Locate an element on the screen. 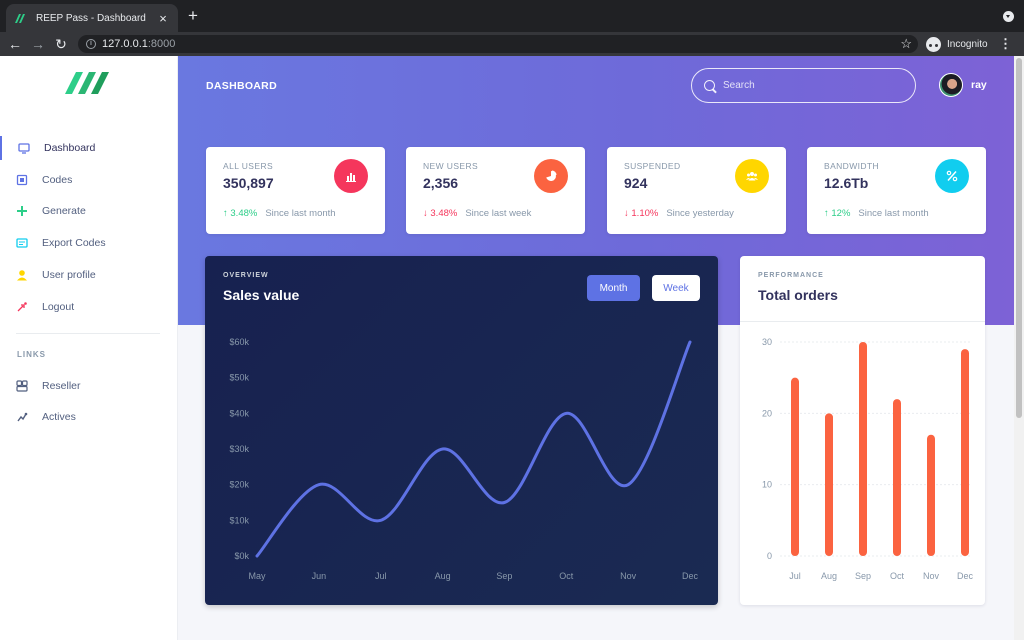 This screenshot has width=1024, height=640. site-info-icon: i is located at coordinates (91, 44).